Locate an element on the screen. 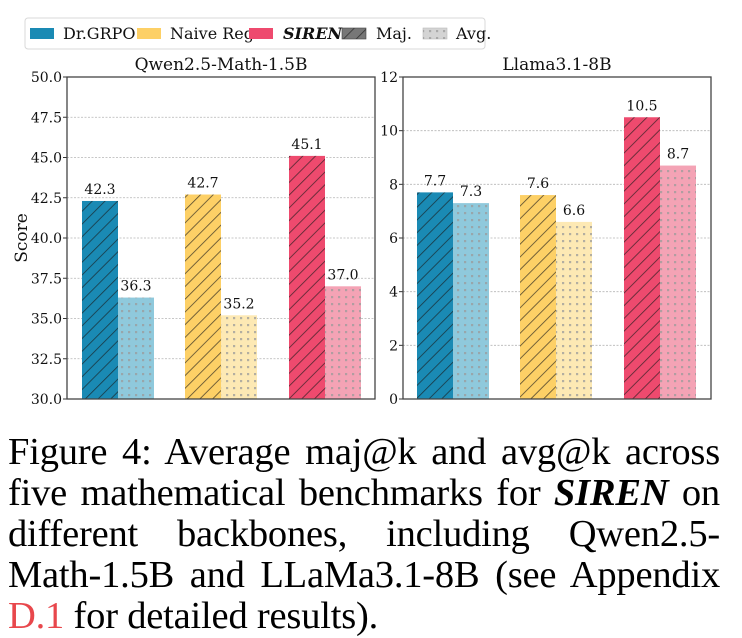  data-label: 37.0 is located at coordinates (342, 275).